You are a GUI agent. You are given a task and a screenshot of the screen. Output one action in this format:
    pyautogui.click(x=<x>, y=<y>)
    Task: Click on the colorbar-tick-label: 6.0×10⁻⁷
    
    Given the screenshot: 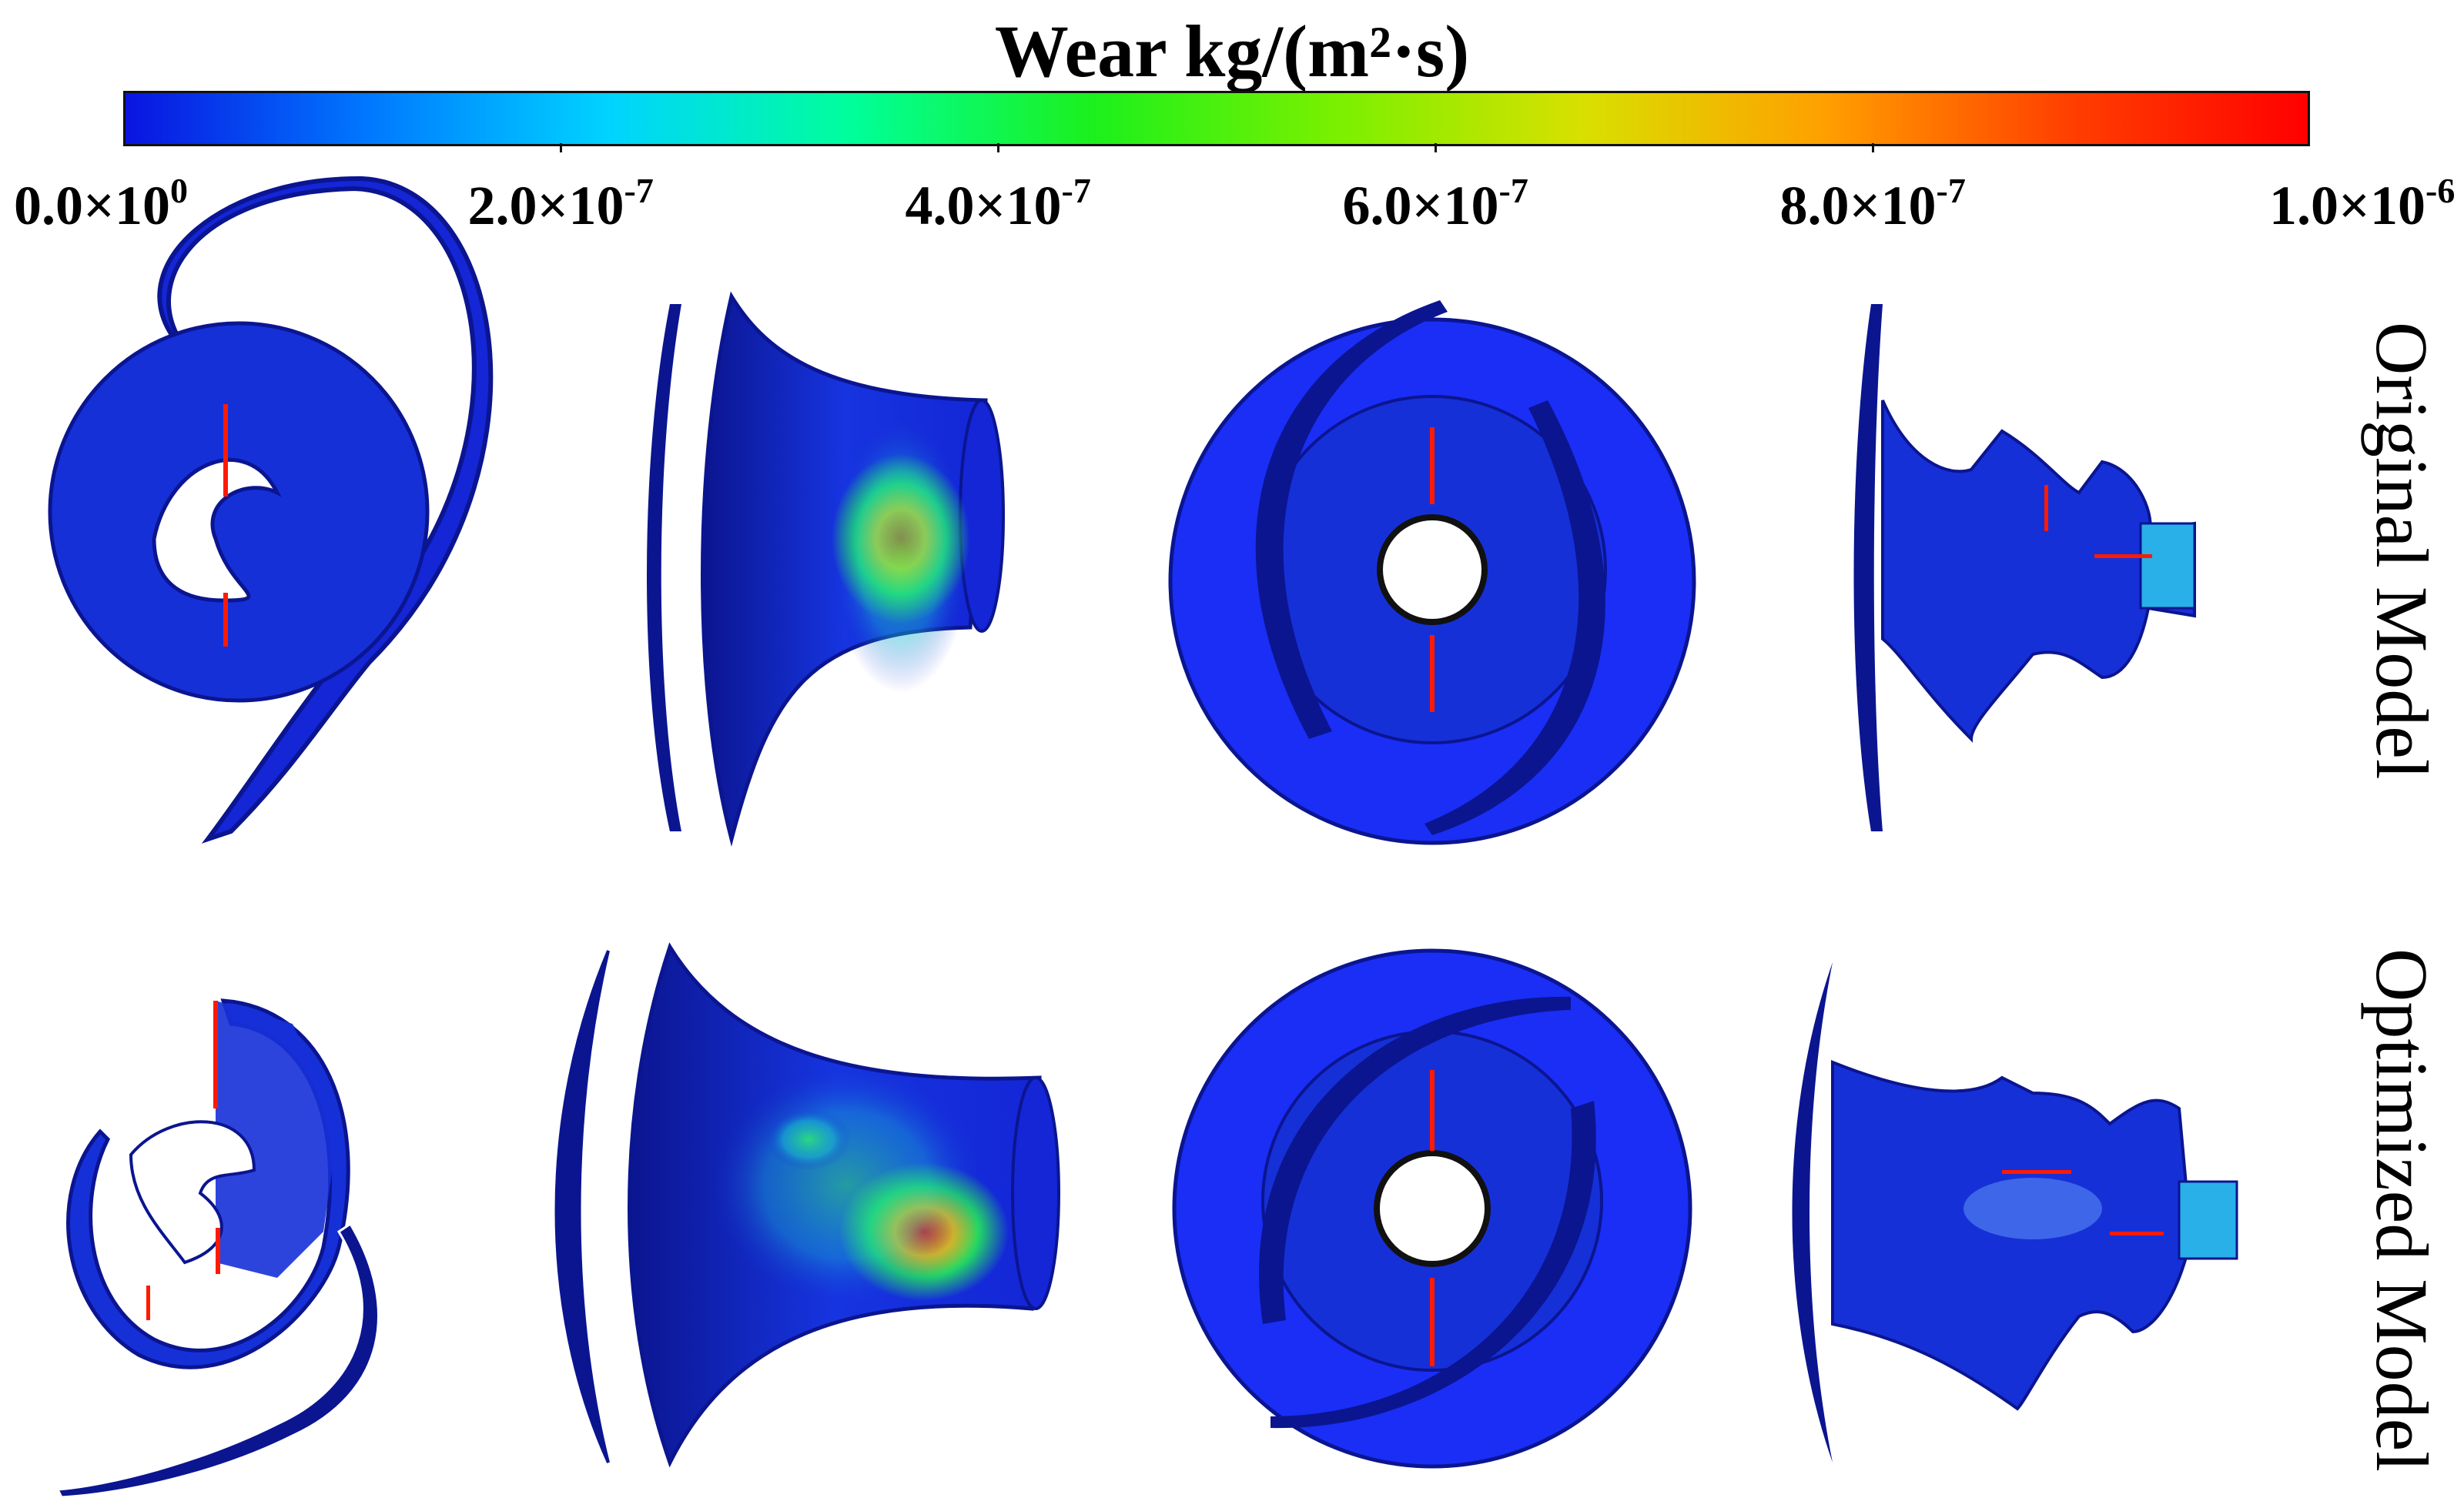 What is the action you would take?
    pyautogui.click(x=1435, y=203)
    